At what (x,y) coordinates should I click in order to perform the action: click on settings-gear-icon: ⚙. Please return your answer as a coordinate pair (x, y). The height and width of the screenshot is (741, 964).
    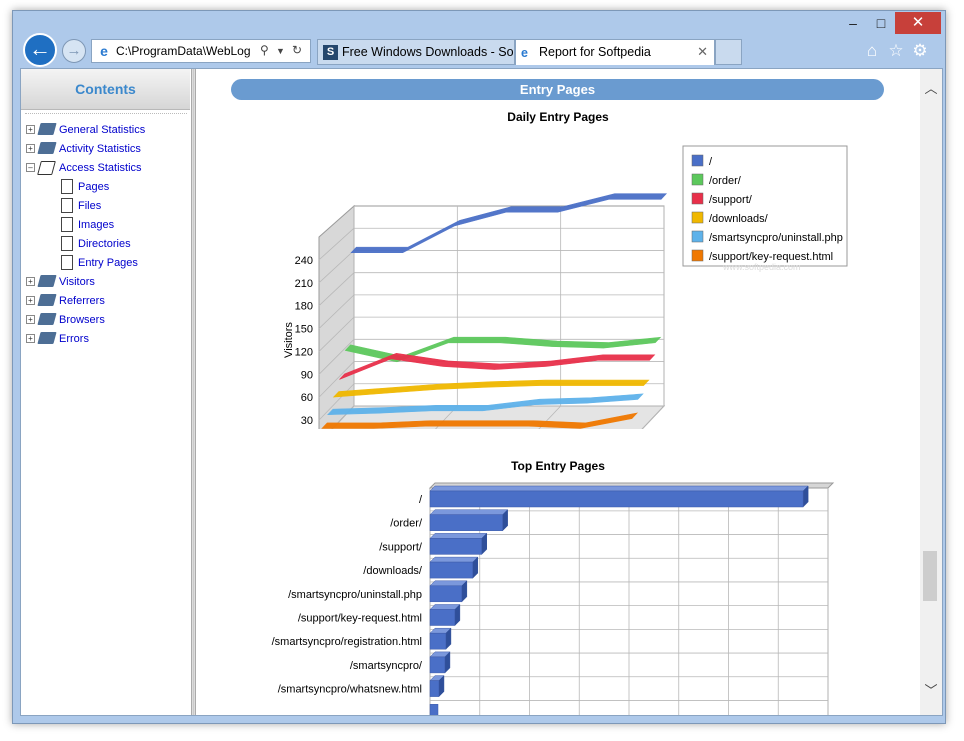
    Looking at the image, I should click on (920, 50).